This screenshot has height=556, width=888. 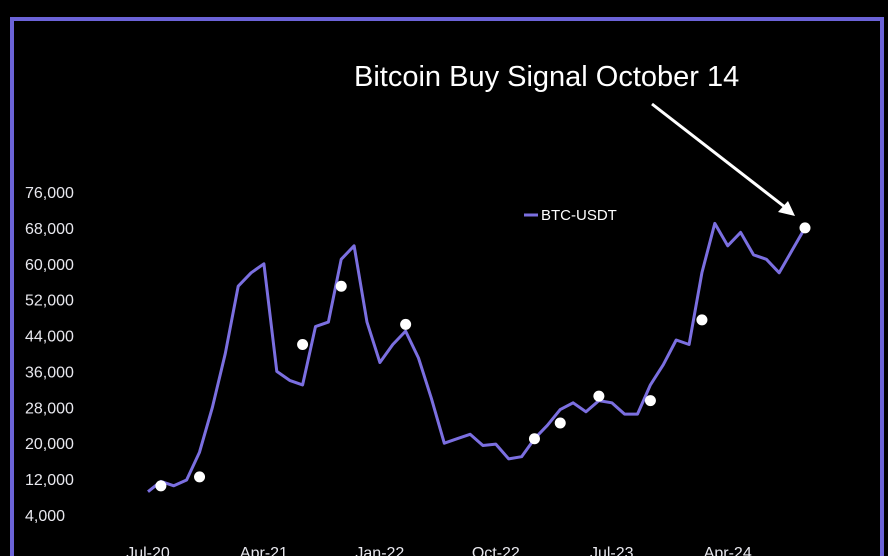 I want to click on y-tick-label: 20,000, so click(x=49, y=444).